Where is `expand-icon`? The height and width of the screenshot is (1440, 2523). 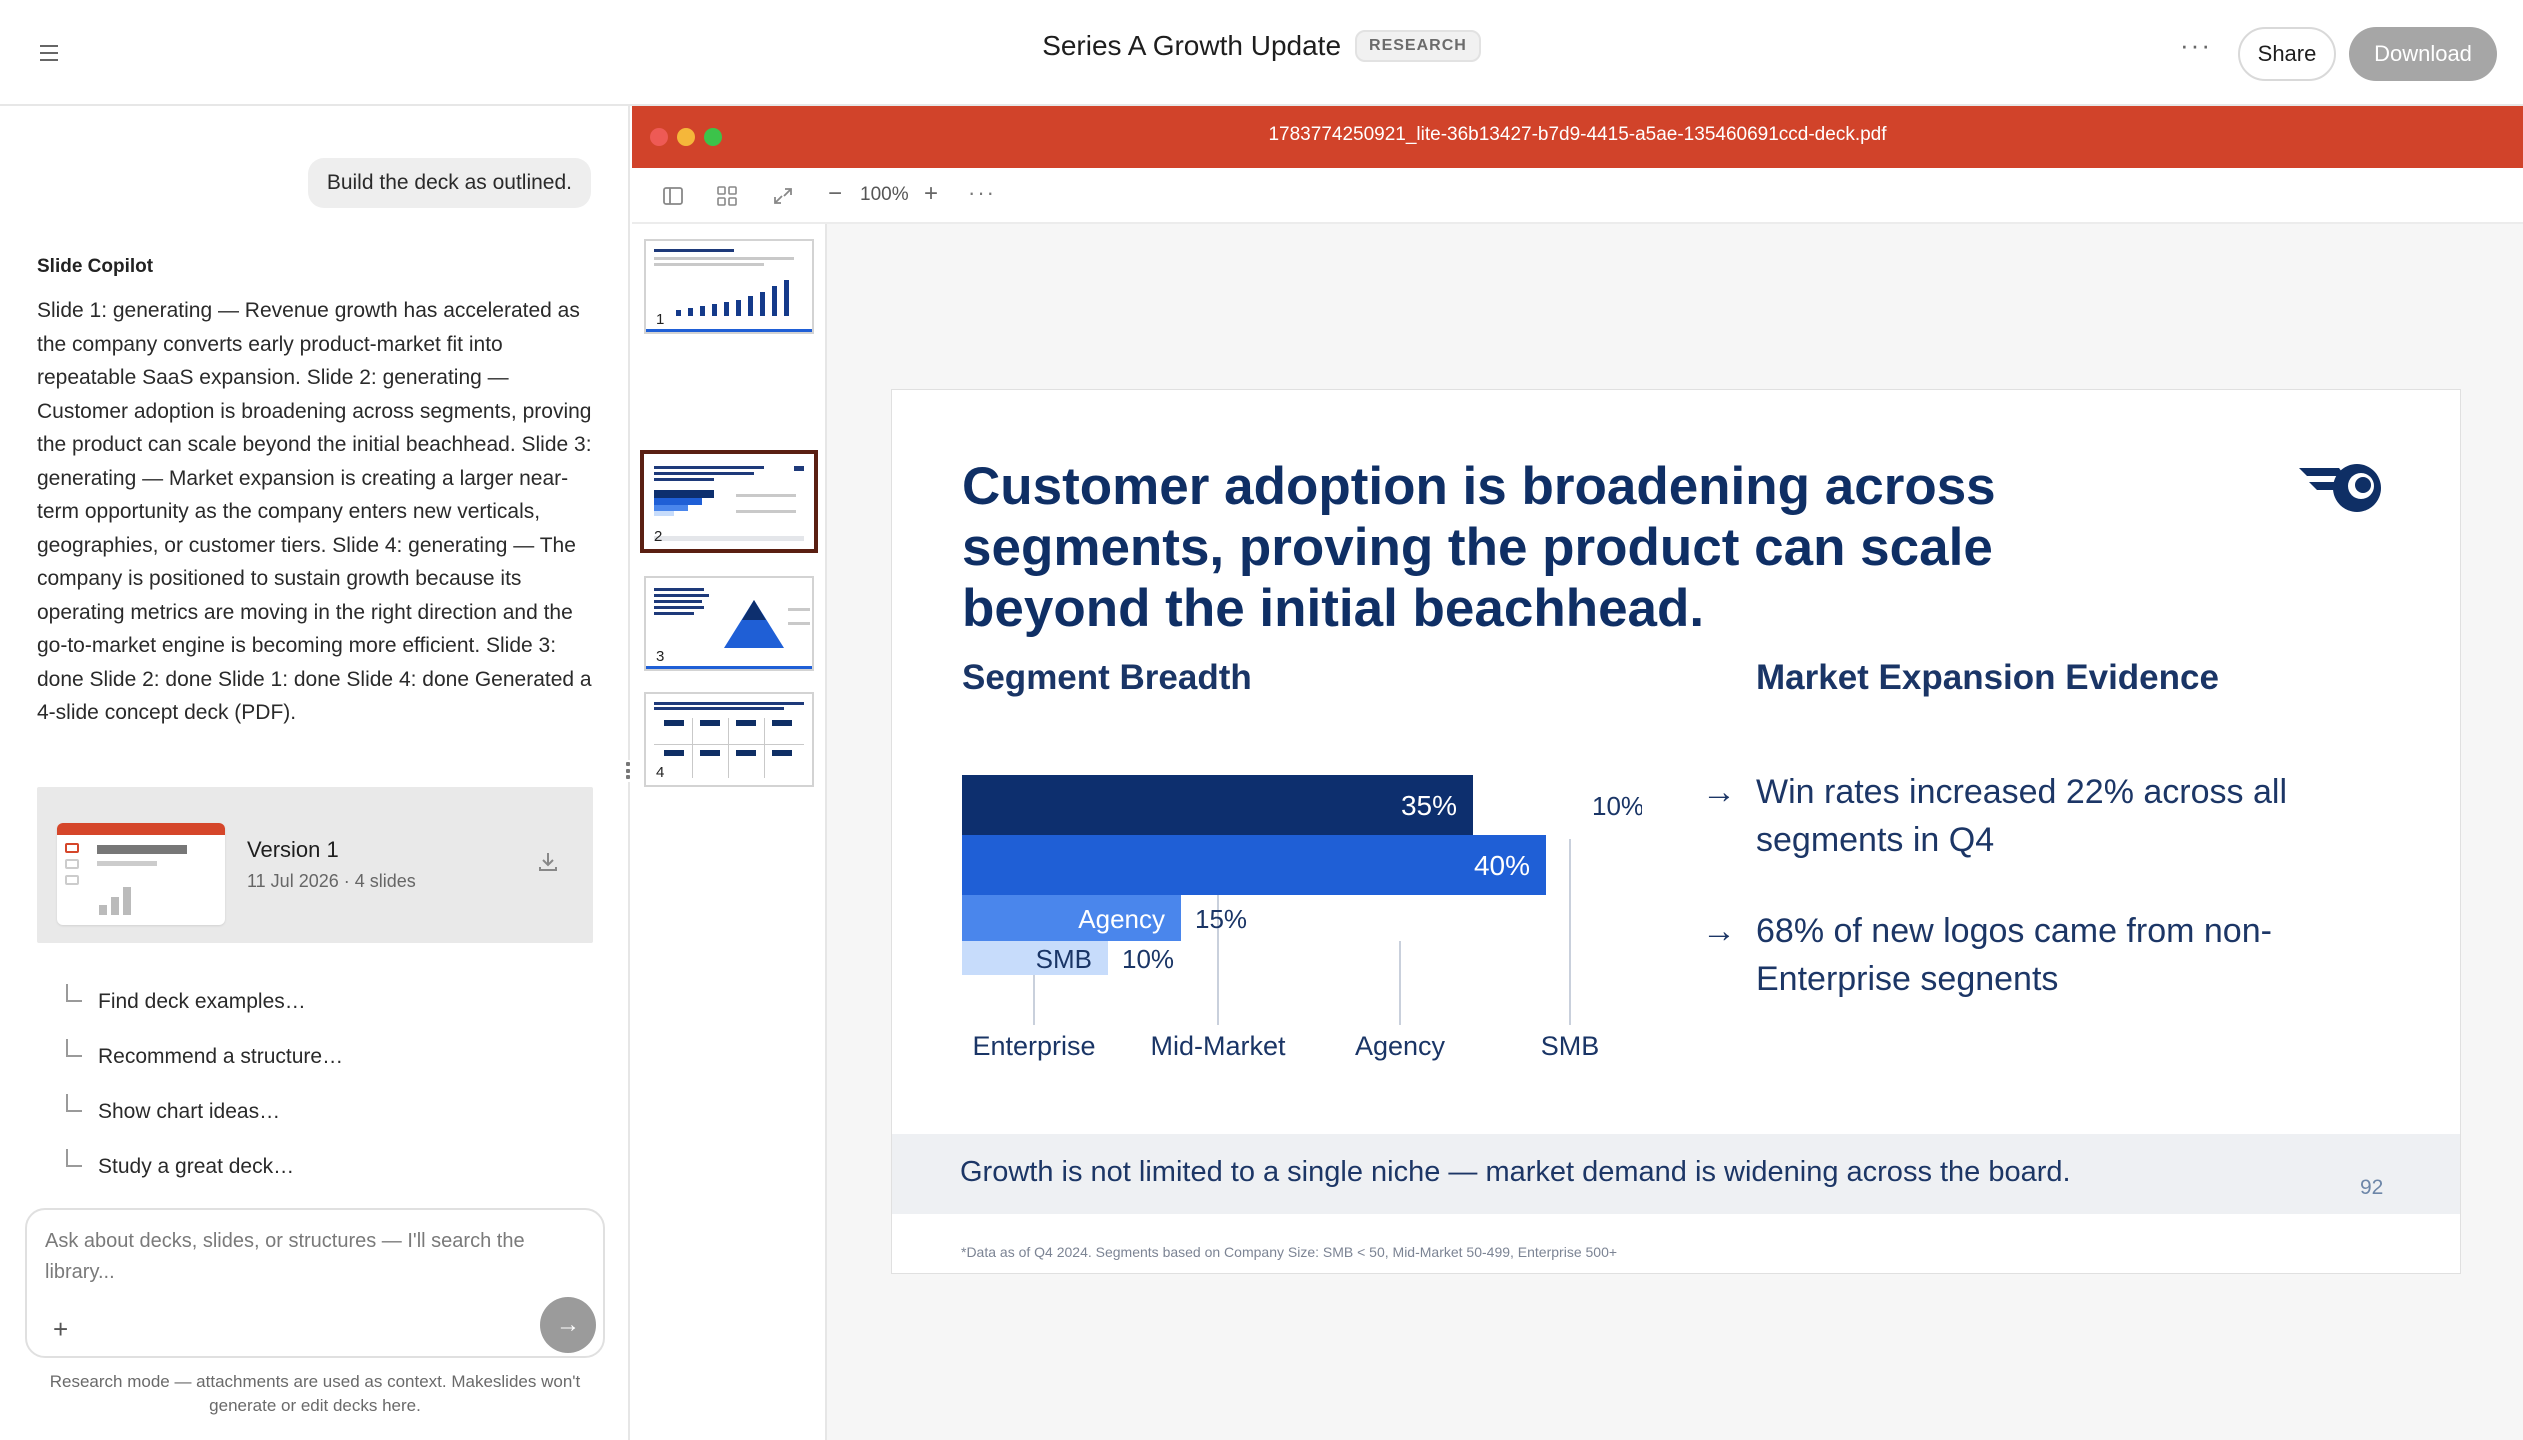
expand-icon is located at coordinates (783, 196).